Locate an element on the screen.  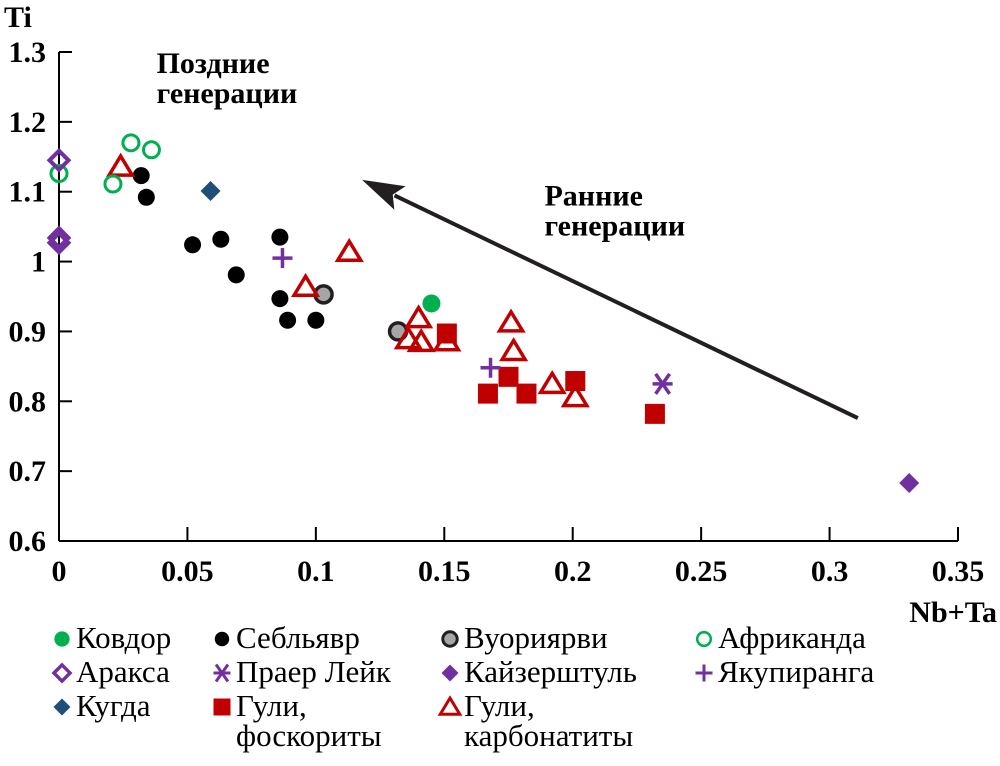
legend-label: Ковдор is located at coordinates (123, 637).